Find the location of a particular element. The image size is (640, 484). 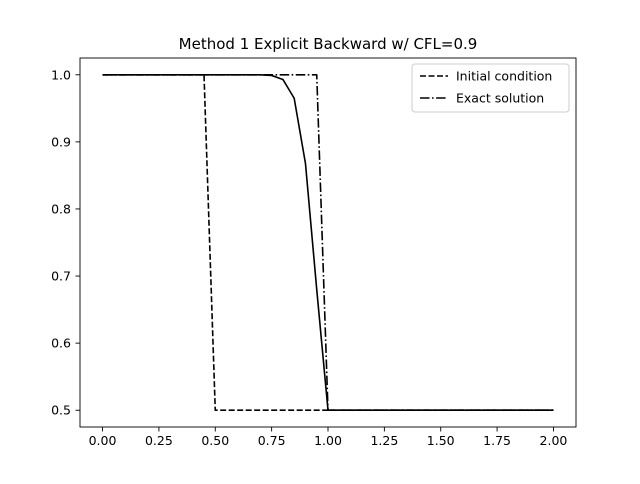

x-tick-label: 1.50 is located at coordinates (441, 440).